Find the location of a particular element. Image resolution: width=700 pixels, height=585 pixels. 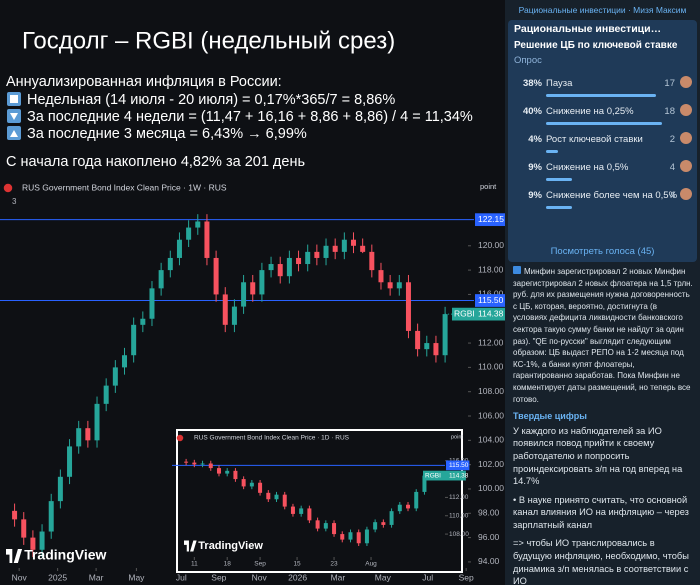

poll-option-text: Рост ключевой ставки is located at coordinates (594, 139).